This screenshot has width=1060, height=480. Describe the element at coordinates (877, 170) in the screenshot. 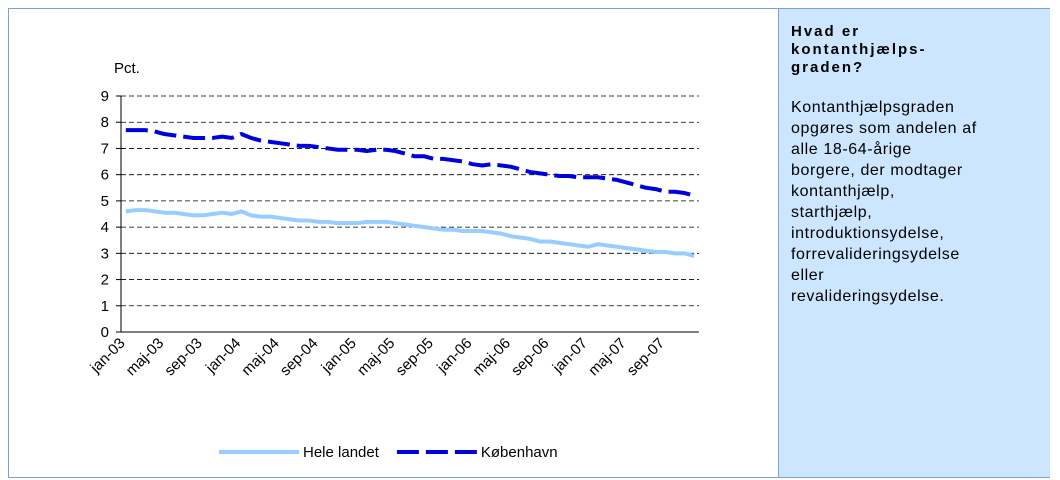

I see `text-line: borgere, der modtager` at that location.